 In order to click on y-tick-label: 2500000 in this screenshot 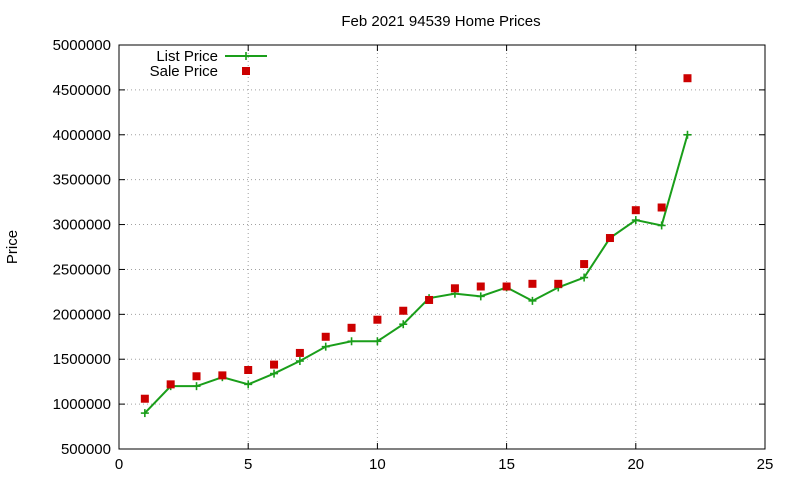, I will do `click(82, 269)`.